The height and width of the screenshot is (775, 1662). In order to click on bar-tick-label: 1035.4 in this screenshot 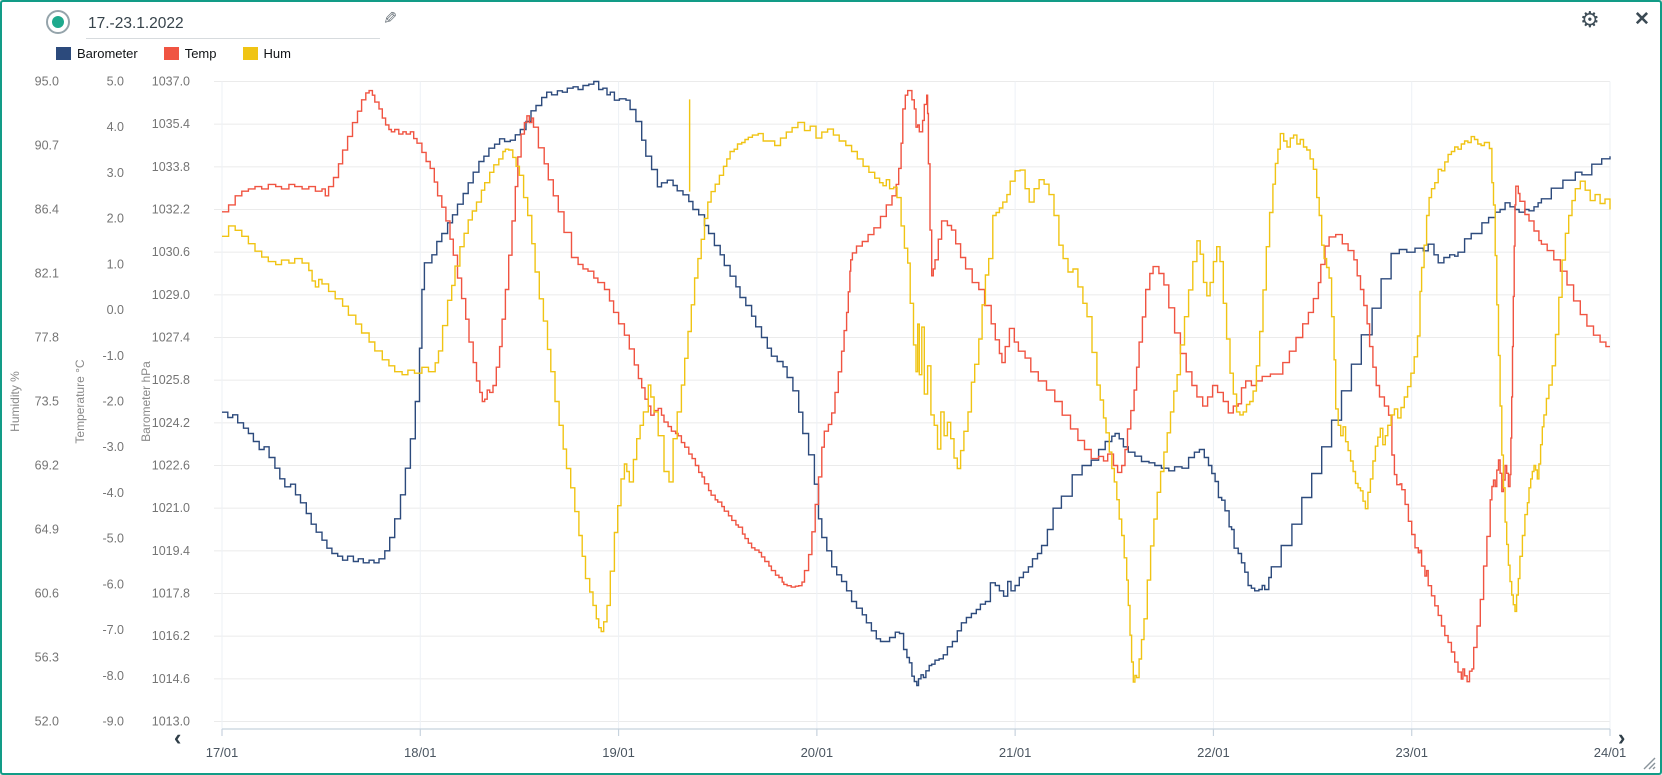, I will do `click(171, 124)`.